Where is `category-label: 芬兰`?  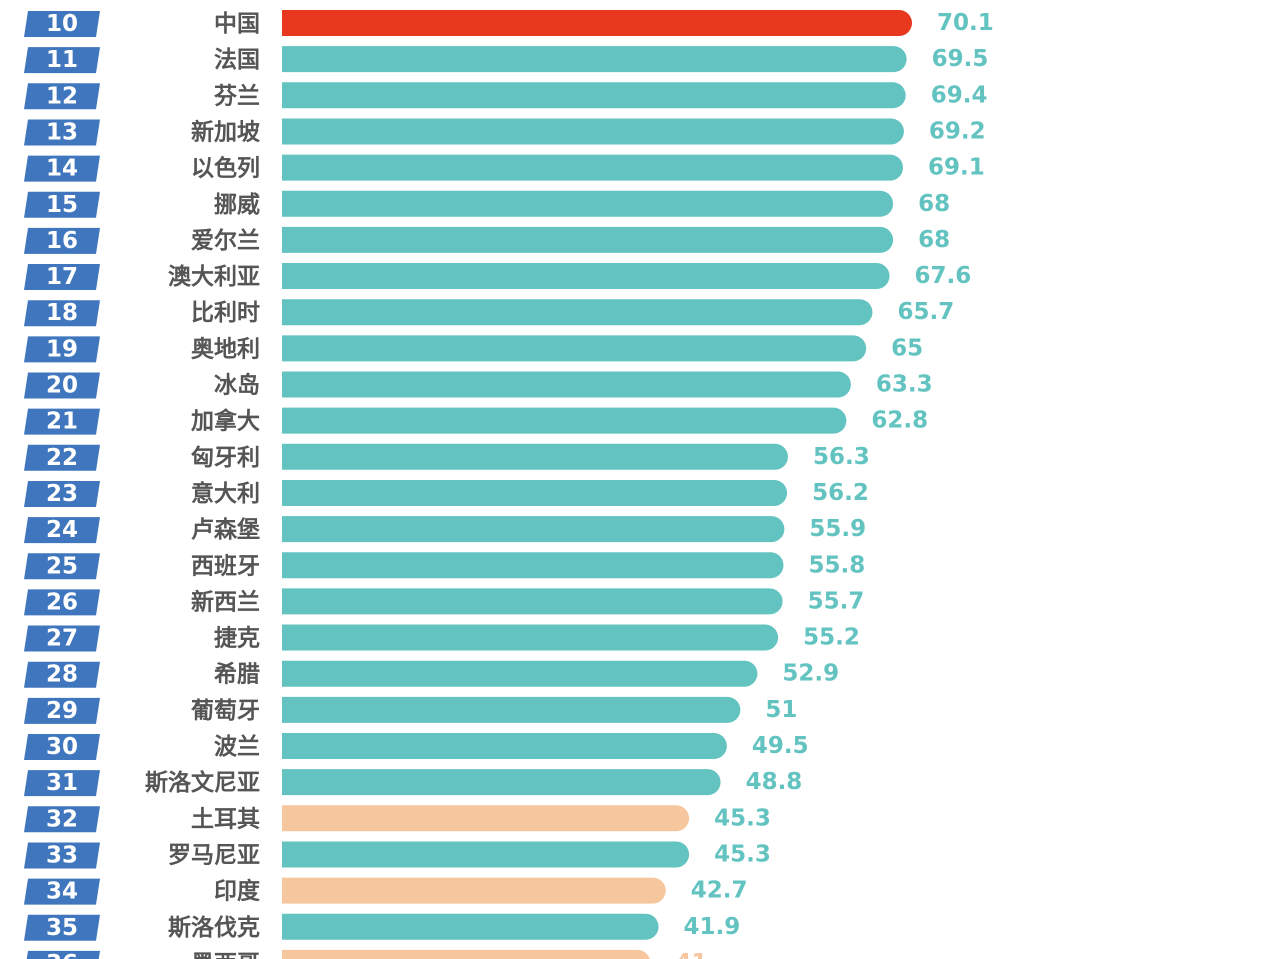
category-label: 芬兰 is located at coordinates (237, 95).